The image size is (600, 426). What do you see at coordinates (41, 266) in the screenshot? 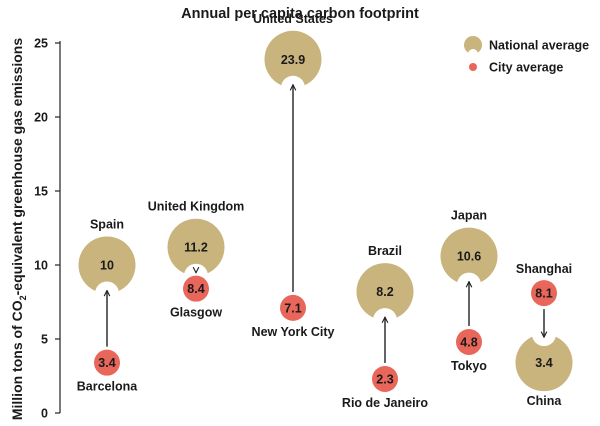
I see `y-tick-label: 10` at bounding box center [41, 266].